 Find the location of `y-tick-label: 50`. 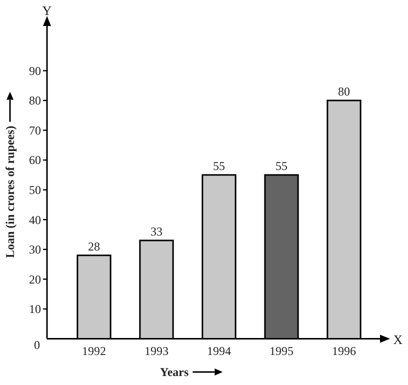

y-tick-label: 50 is located at coordinates (35, 190).